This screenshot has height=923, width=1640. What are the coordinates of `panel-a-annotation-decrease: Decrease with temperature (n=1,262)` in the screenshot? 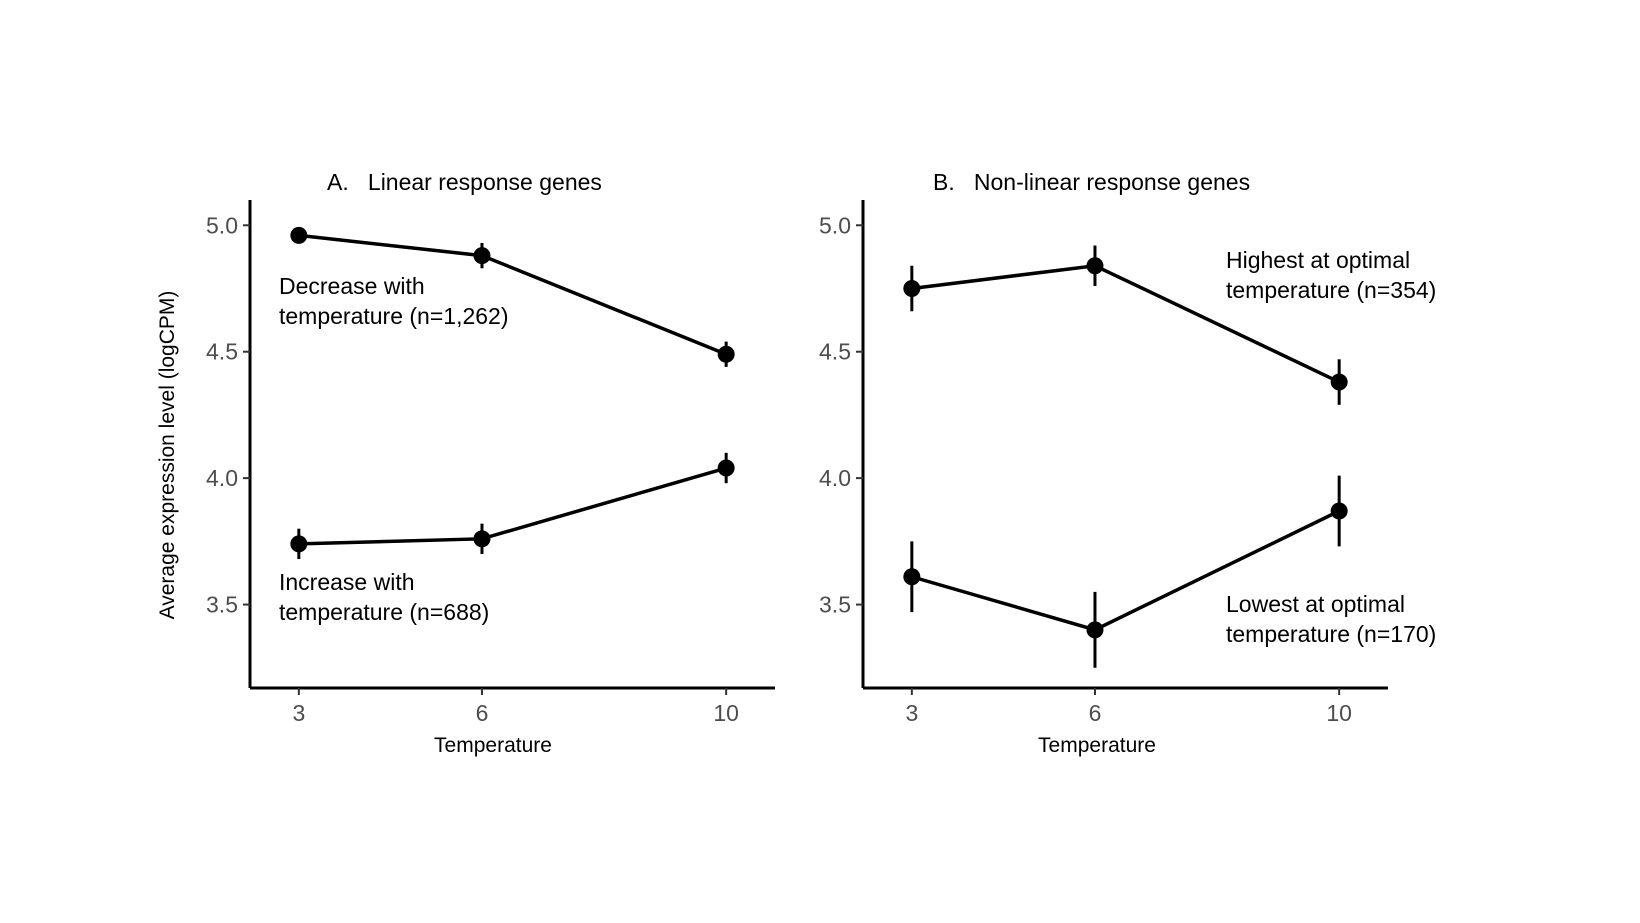 It's located at (394, 301).